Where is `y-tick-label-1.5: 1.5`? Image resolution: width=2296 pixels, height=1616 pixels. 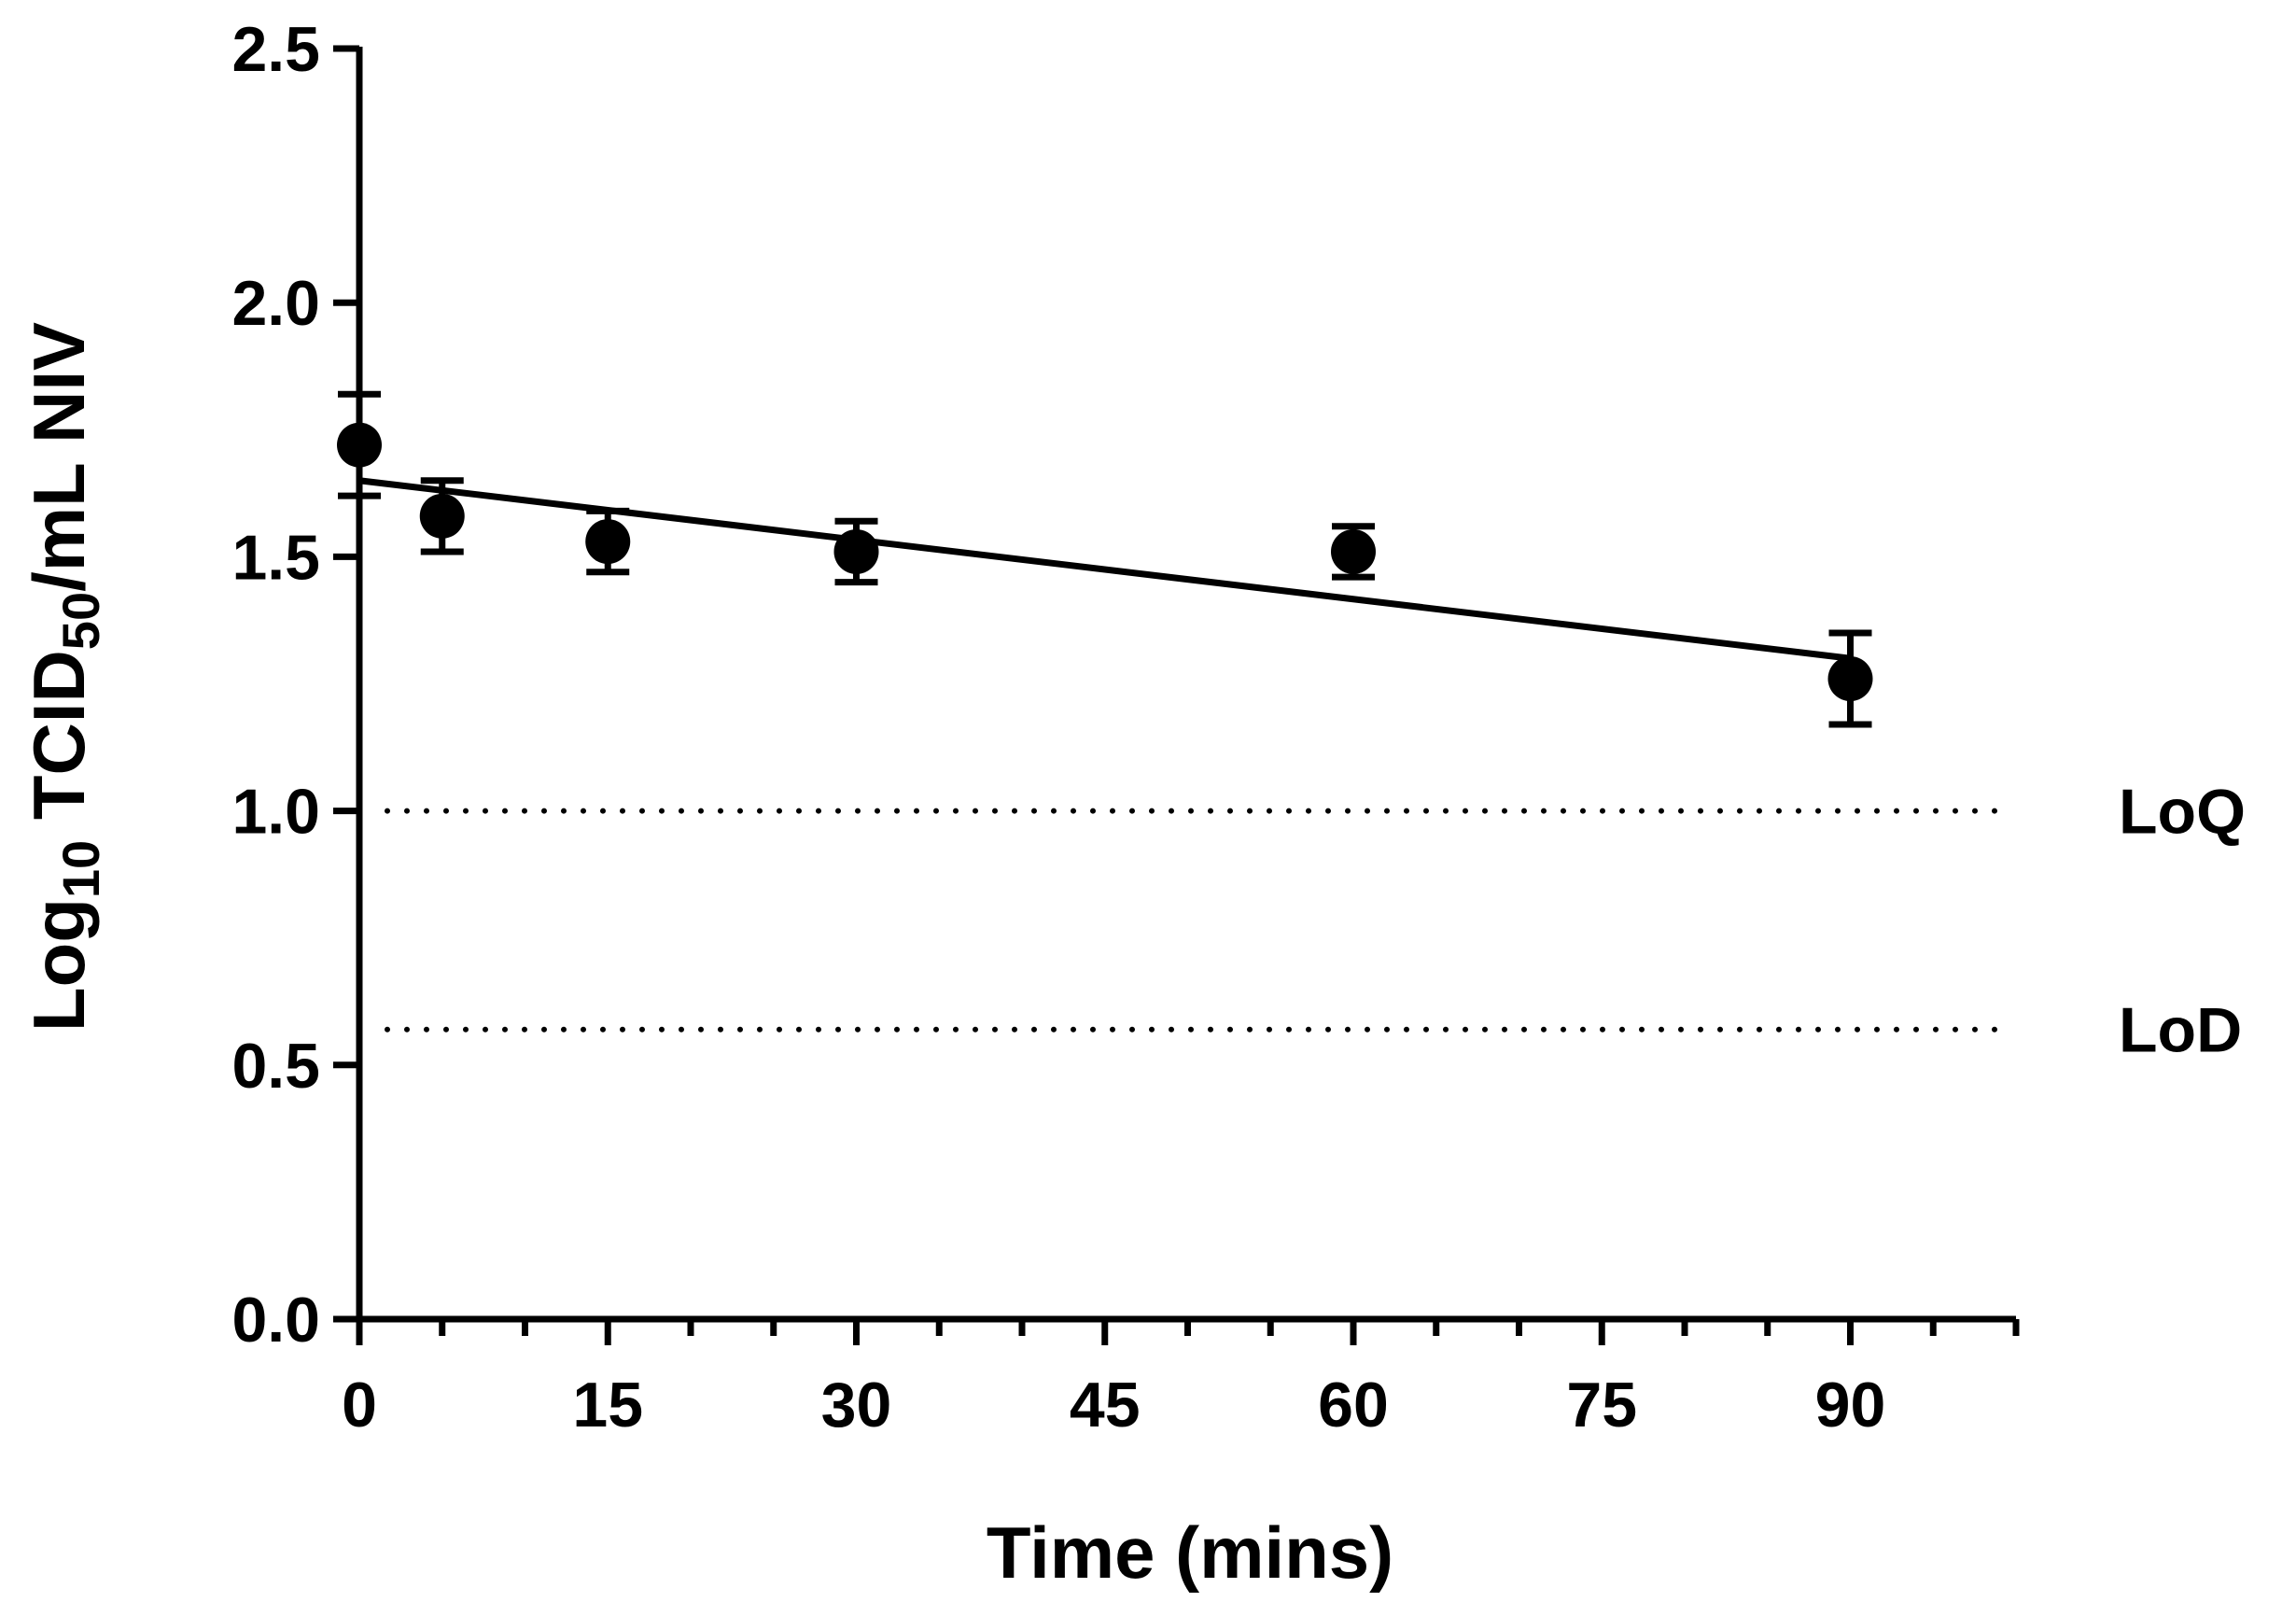 y-tick-label-1.5: 1.5 is located at coordinates (275, 557).